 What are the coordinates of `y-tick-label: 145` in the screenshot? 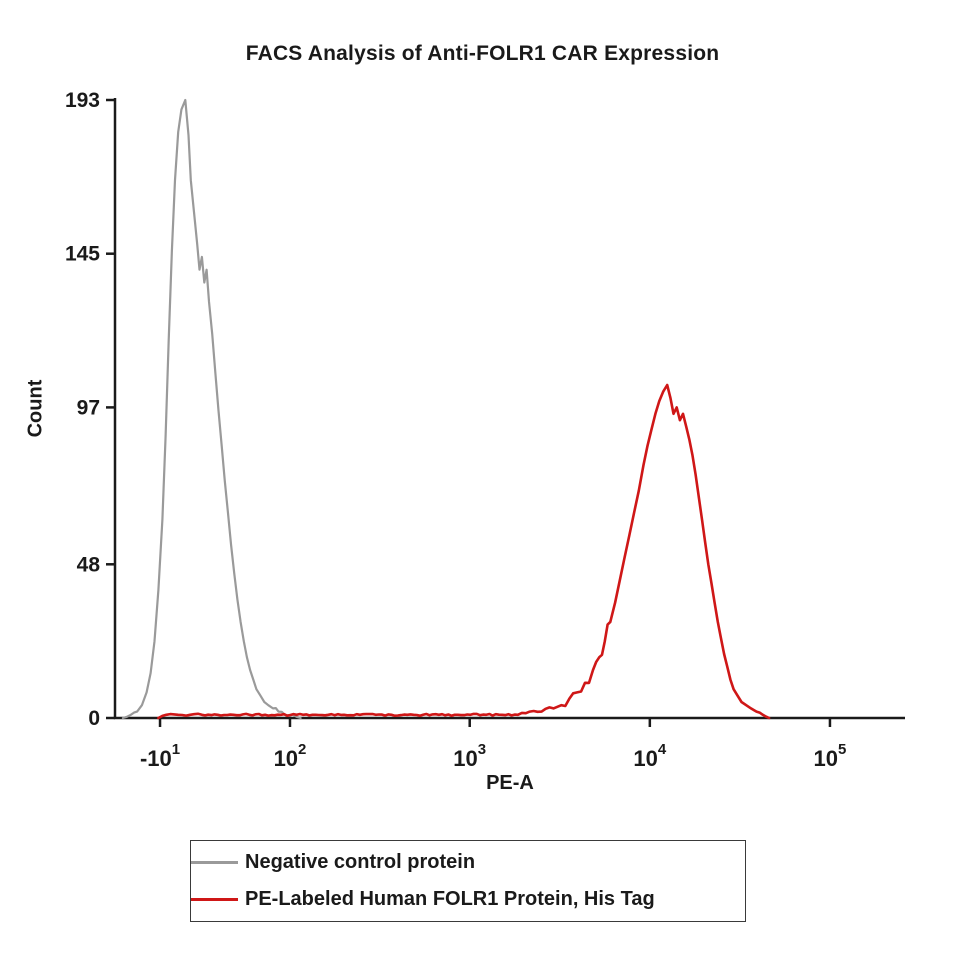 It's located at (82, 254).